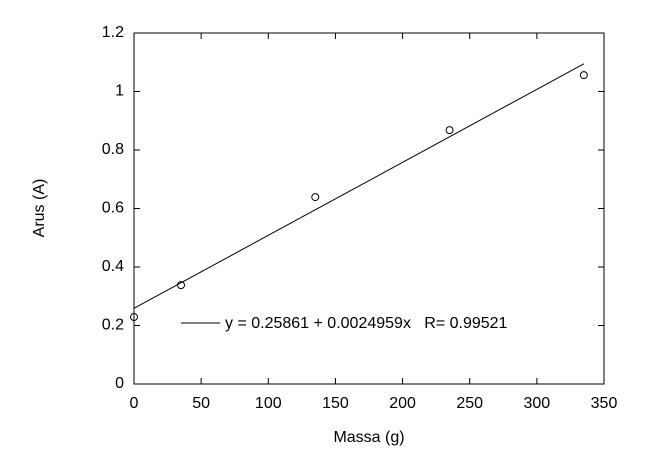 The image size is (647, 468). I want to click on x-tick-label: 350, so click(604, 403).